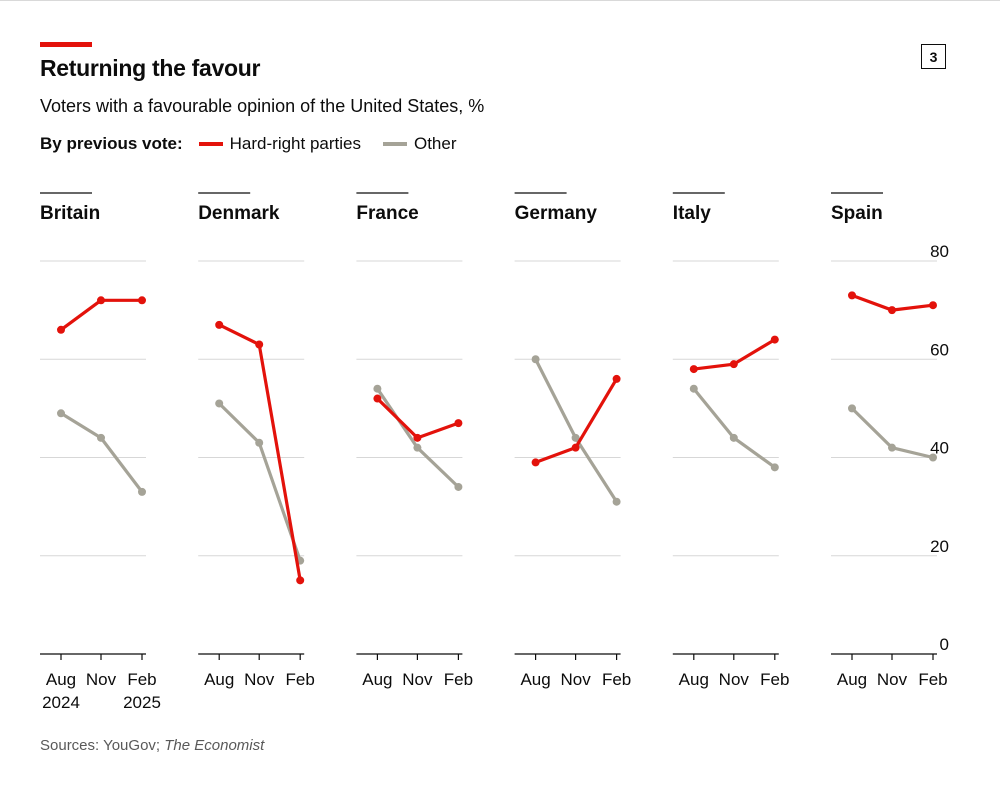 The width and height of the screenshot is (1000, 788). What do you see at coordinates (387, 213) in the screenshot?
I see `panel-title-france: France` at bounding box center [387, 213].